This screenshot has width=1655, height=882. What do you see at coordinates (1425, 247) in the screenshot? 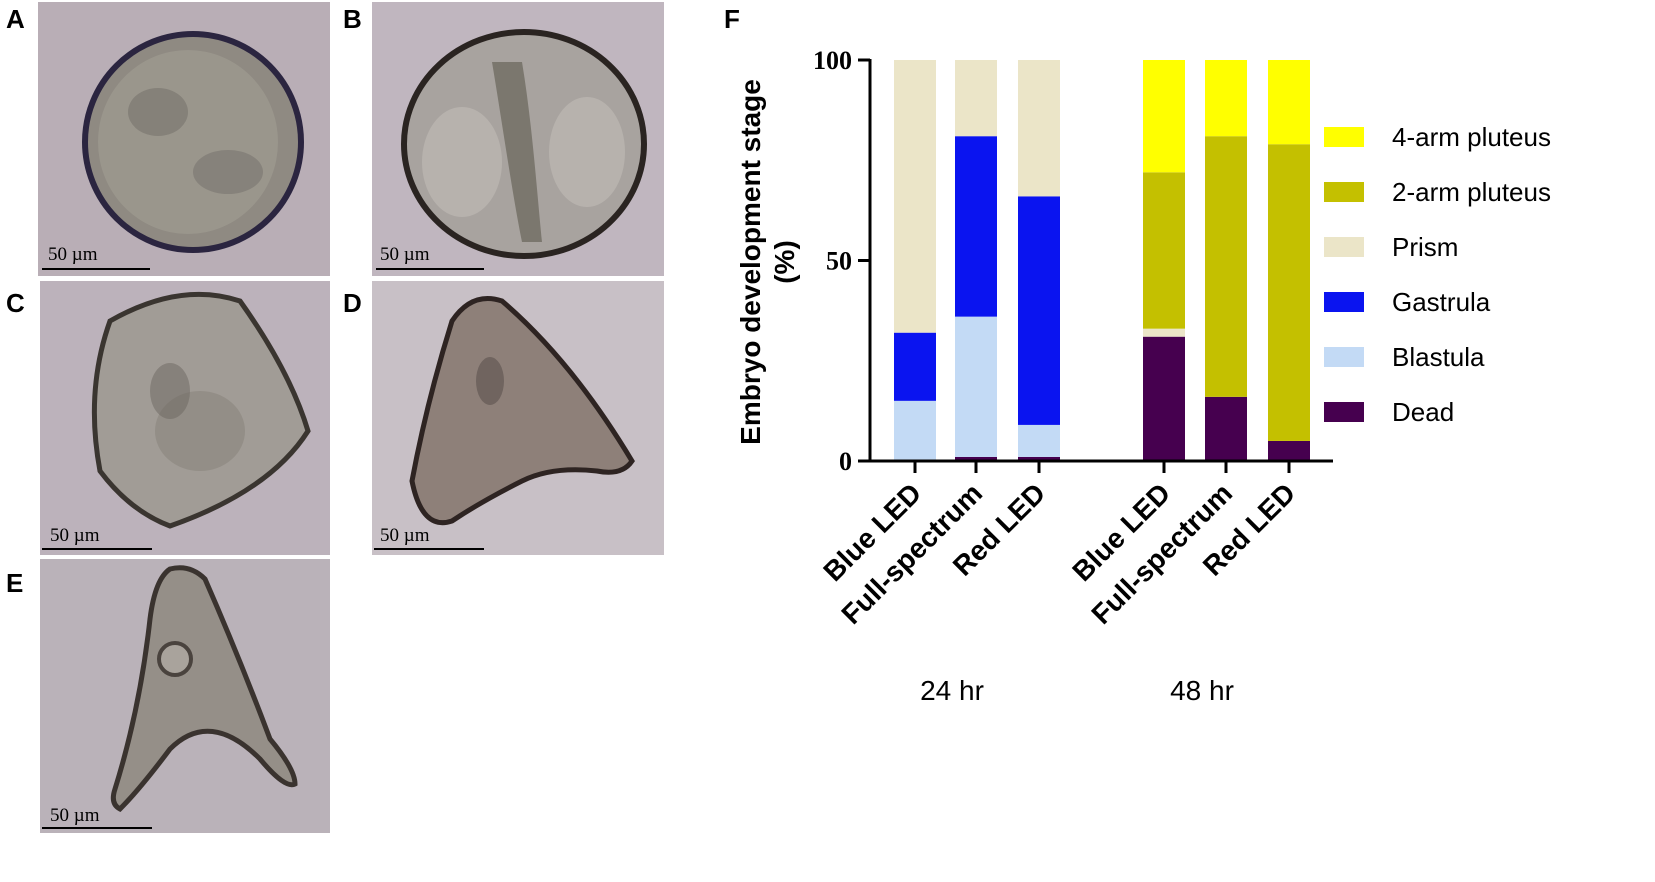
I see `legend-label: Prism` at bounding box center [1425, 247].